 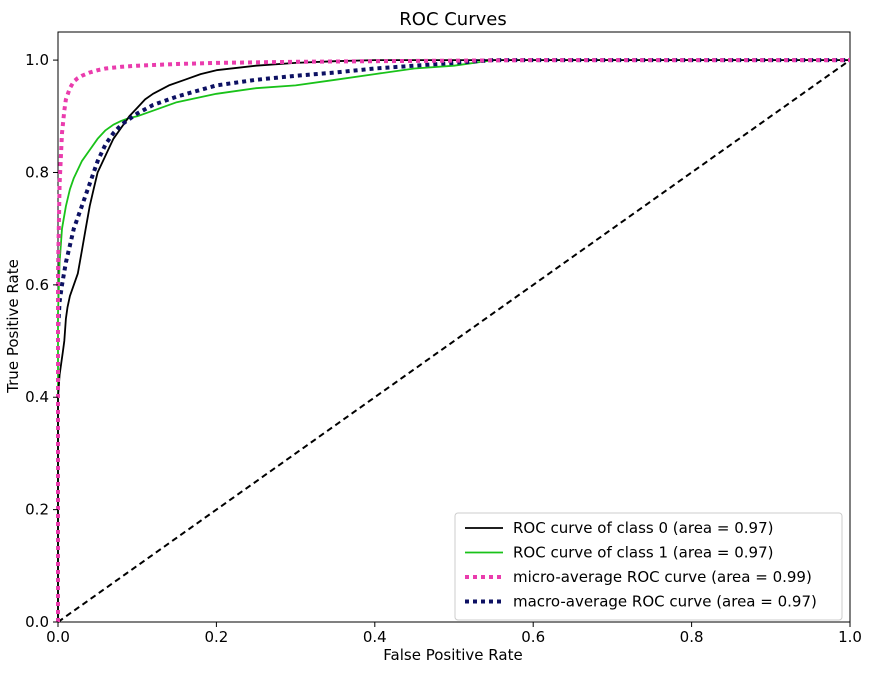 What do you see at coordinates (643, 553) in the screenshot?
I see `legend-entry-label: ROC curve of class 1 (area = 0.97)` at bounding box center [643, 553].